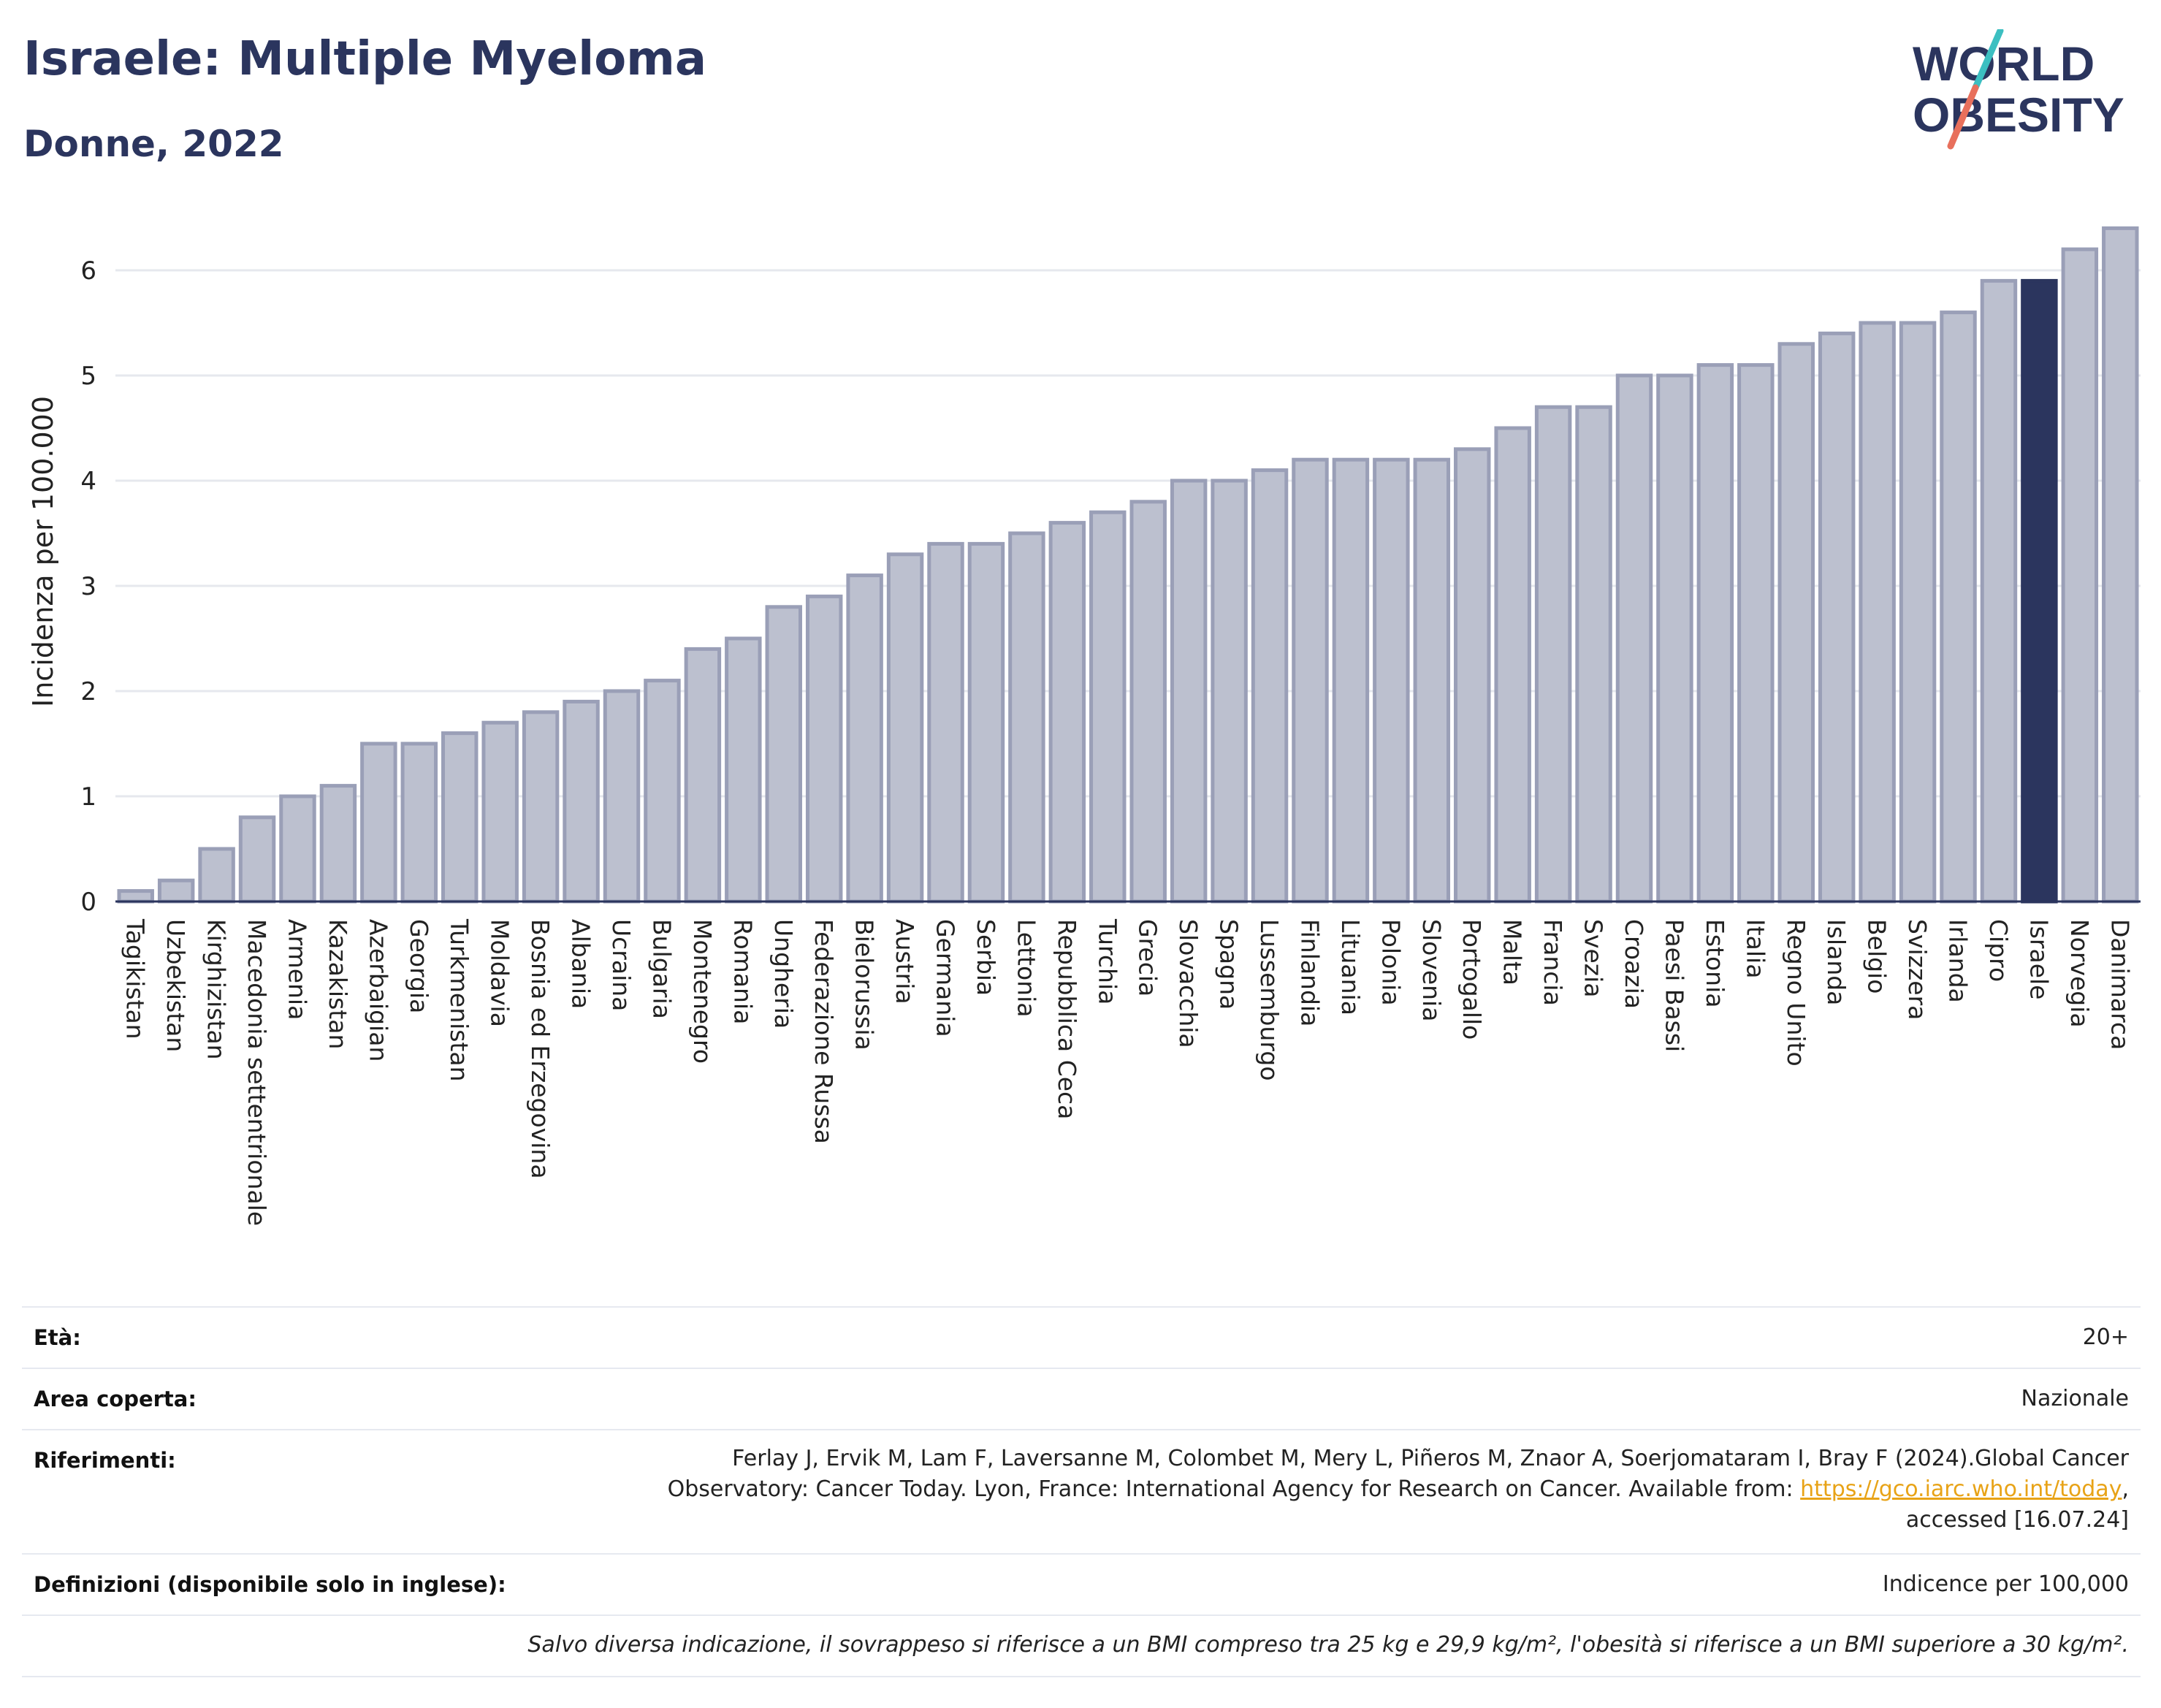  Describe the element at coordinates (1269, 1000) in the screenshot. I see `x-tick-label: Lussemburgo` at that location.